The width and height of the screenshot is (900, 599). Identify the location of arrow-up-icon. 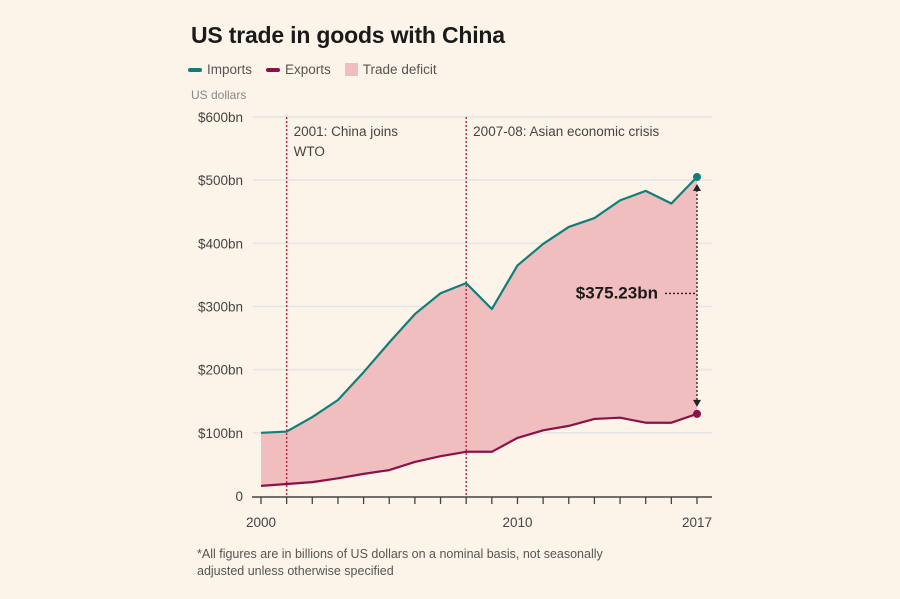
(697, 188).